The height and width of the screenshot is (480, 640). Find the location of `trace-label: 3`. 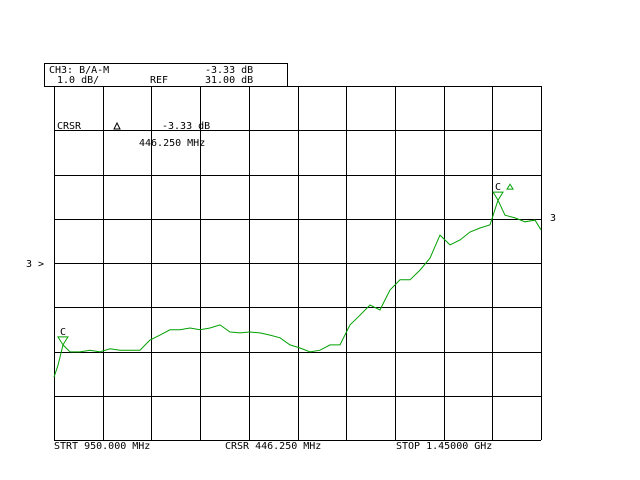

trace-label: 3 is located at coordinates (553, 218).